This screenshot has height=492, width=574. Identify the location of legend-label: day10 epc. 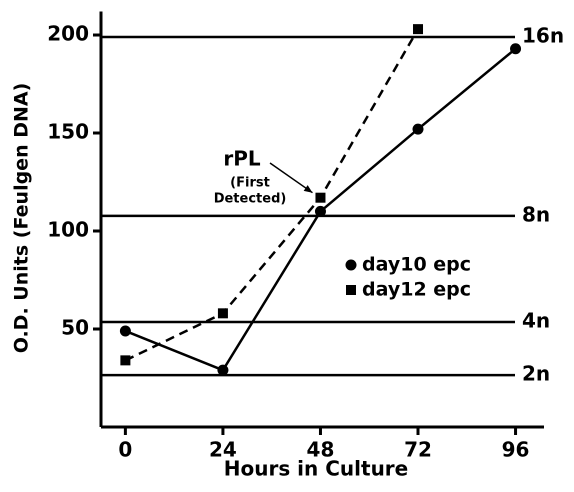
(416, 265).